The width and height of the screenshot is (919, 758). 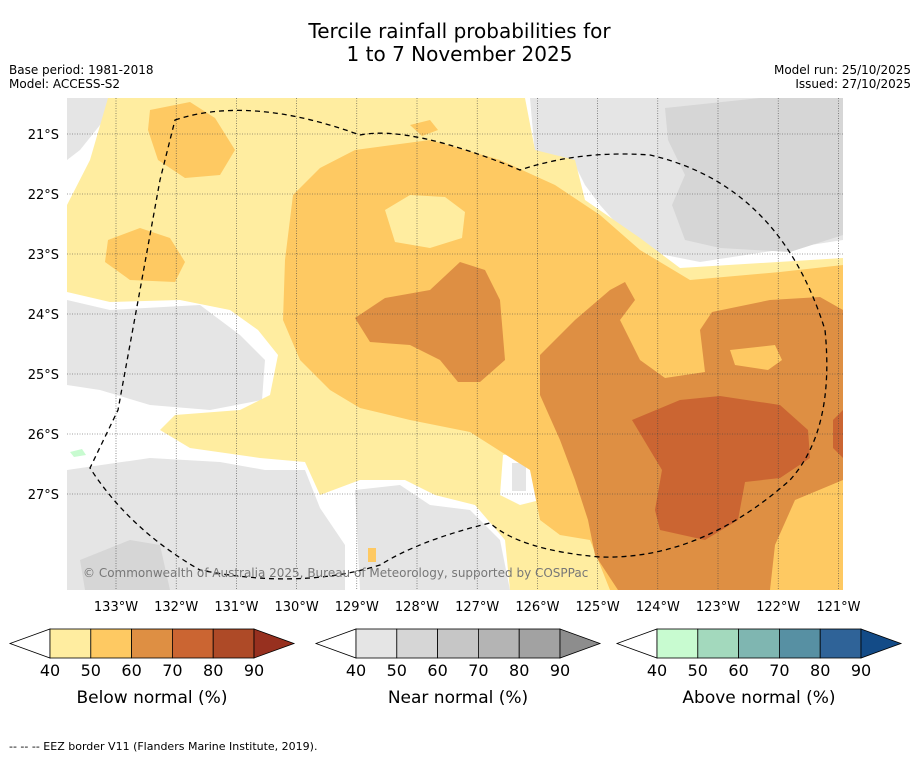 I want to click on colorbar-2: 40 50 60 70 80 90 Near normal (%), so click(x=458, y=668).